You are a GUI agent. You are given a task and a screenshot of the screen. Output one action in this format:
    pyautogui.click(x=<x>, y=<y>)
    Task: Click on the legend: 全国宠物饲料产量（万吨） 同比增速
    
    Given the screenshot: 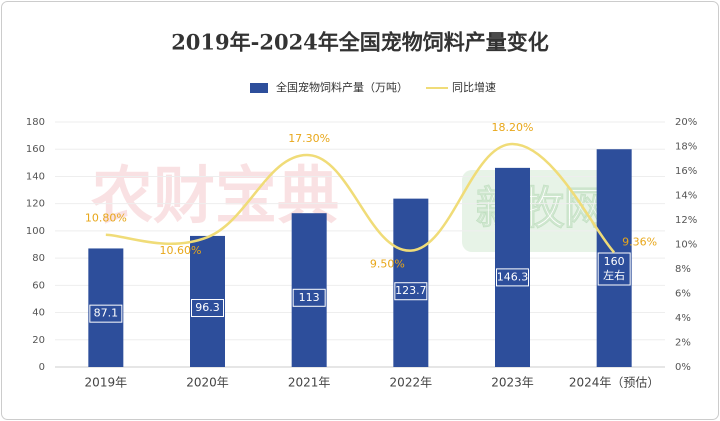 What is the action you would take?
    pyautogui.click(x=373, y=87)
    